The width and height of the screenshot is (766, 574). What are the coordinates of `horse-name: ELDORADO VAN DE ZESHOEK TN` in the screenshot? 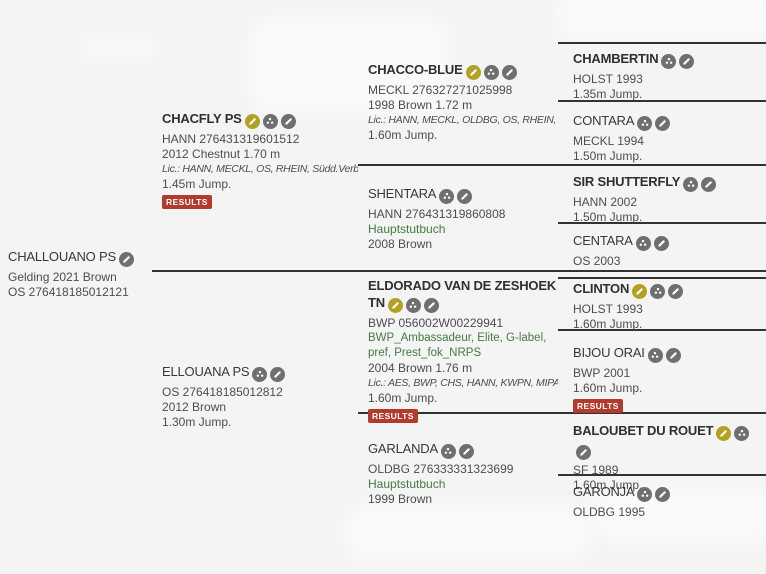 It's located at (462, 294).